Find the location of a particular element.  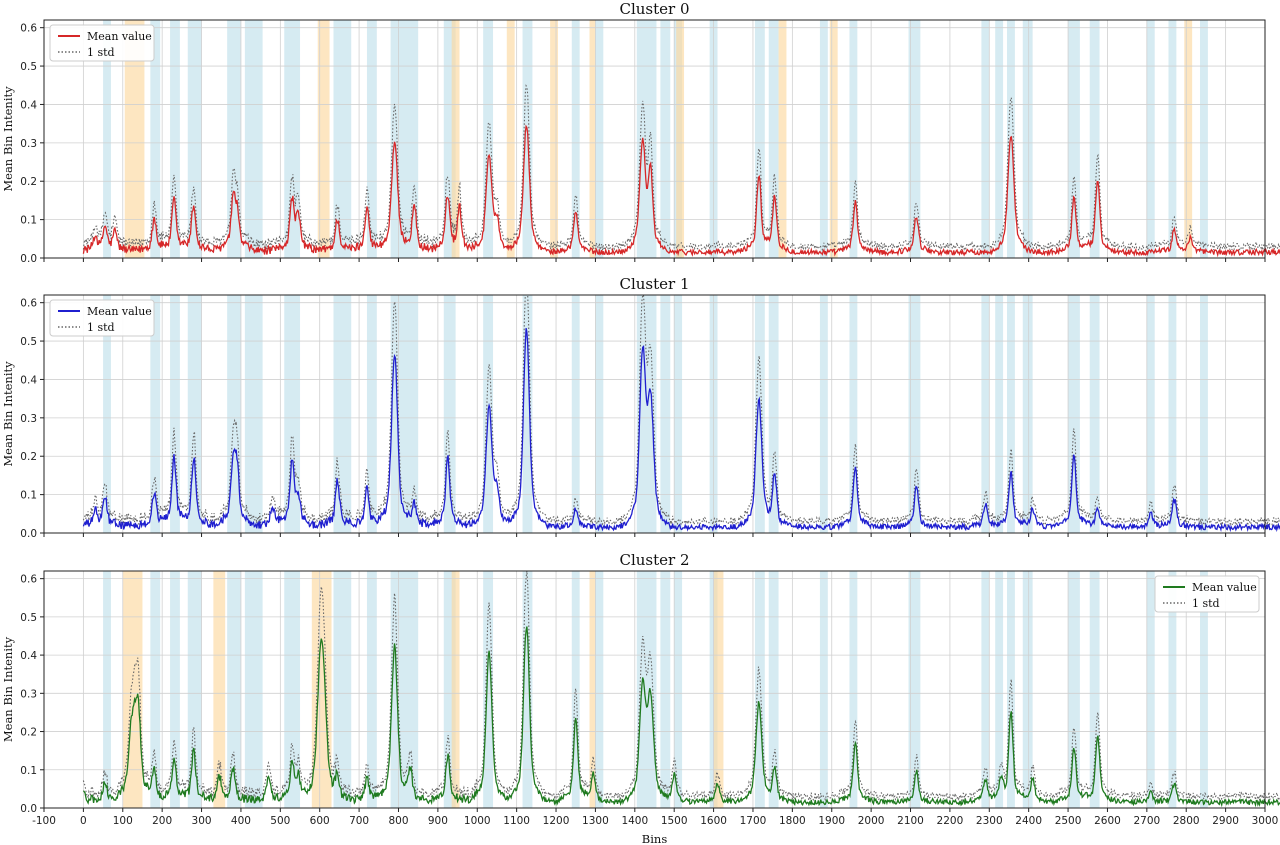

legend-label-std: 1 std is located at coordinates (101, 327).